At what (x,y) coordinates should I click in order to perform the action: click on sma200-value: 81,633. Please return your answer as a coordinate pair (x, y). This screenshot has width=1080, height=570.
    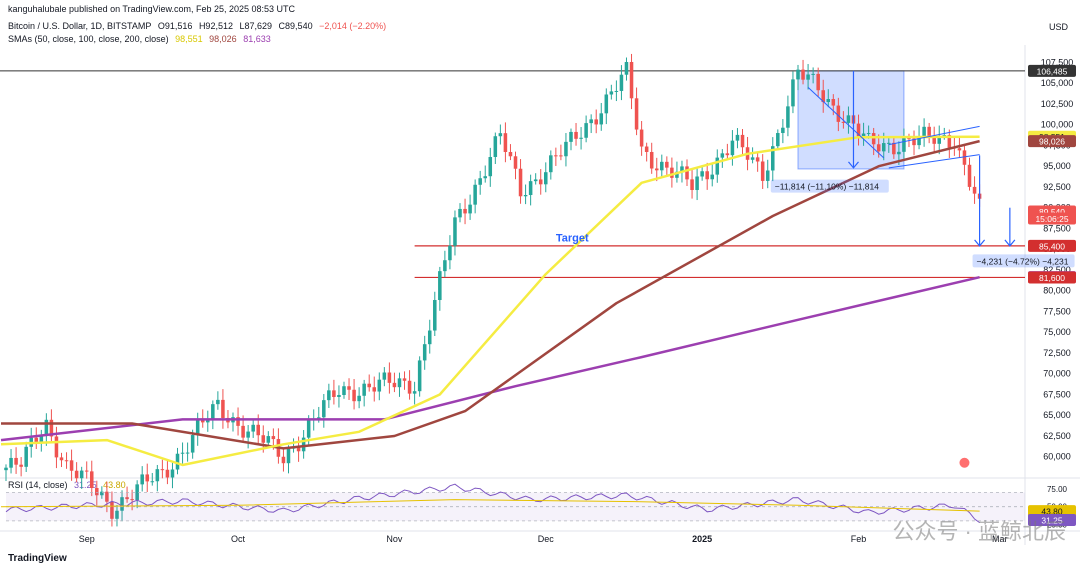
    Looking at the image, I should click on (257, 39).